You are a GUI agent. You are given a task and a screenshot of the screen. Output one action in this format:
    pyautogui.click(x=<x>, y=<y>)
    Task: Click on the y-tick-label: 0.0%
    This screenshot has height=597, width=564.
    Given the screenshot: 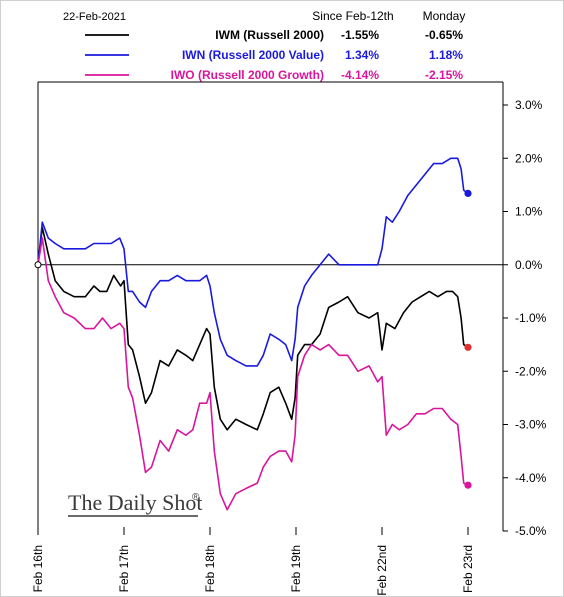 What is the action you would take?
    pyautogui.click(x=529, y=265)
    